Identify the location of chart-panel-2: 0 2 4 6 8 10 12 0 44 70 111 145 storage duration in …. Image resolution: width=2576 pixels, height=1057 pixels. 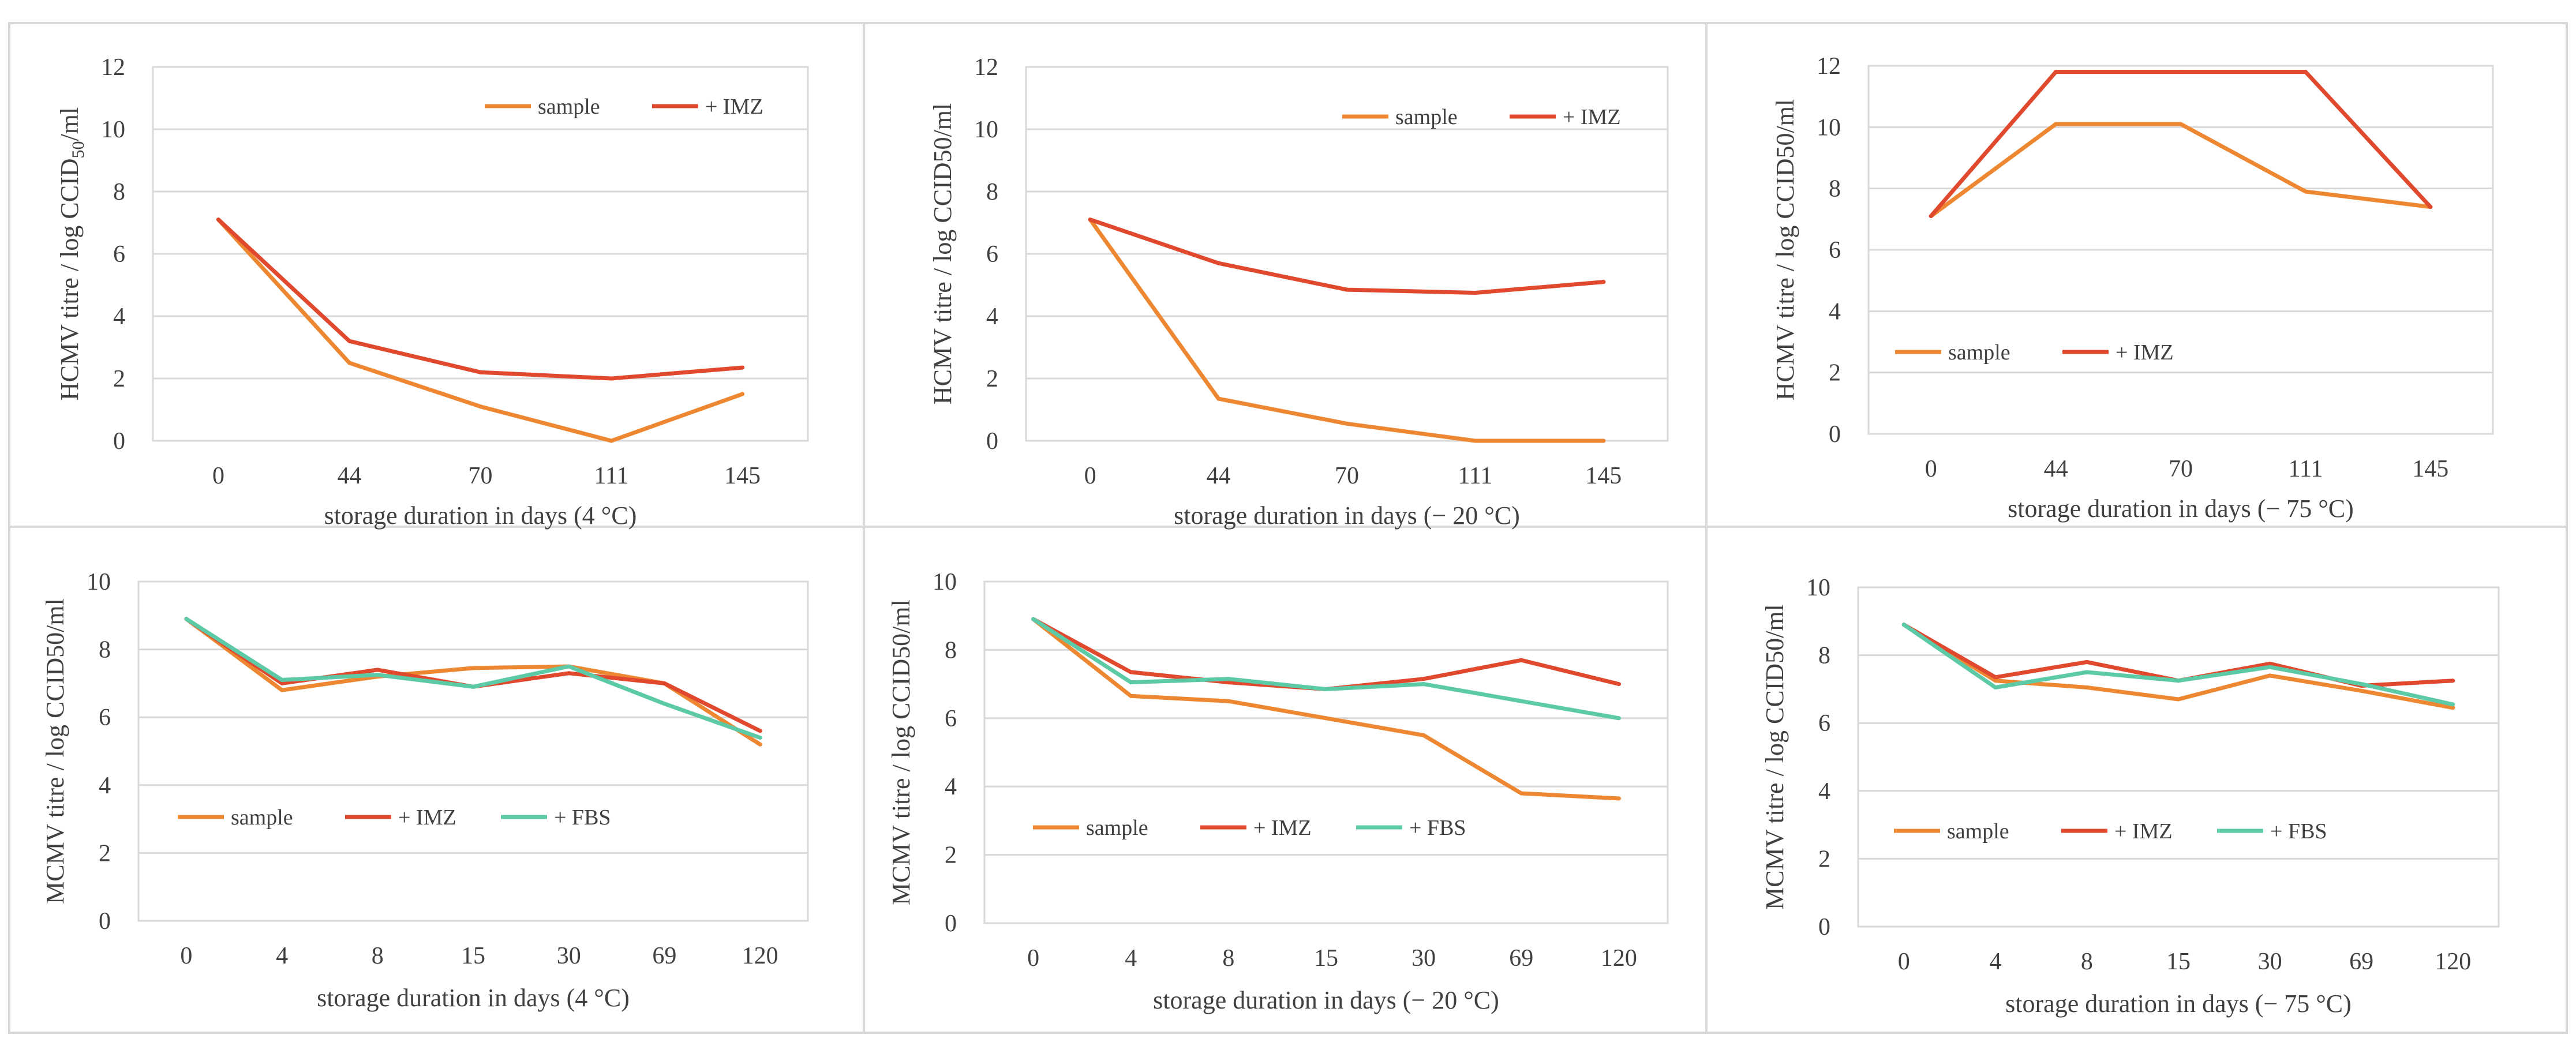
(1298, 292).